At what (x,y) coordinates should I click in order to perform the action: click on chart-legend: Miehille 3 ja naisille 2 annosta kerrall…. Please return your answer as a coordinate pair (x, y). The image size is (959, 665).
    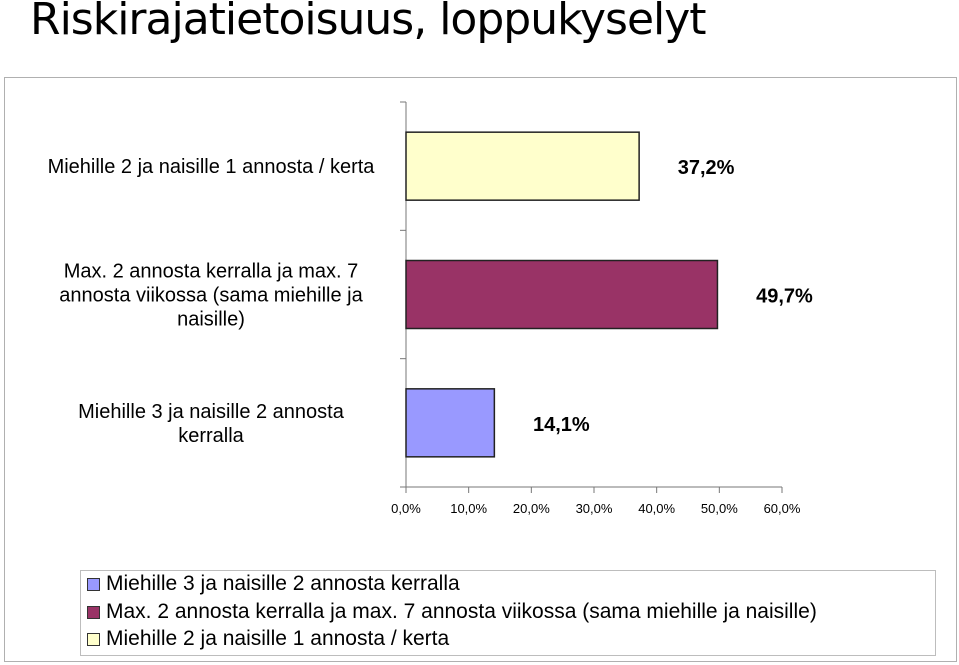
    Looking at the image, I should click on (508, 613).